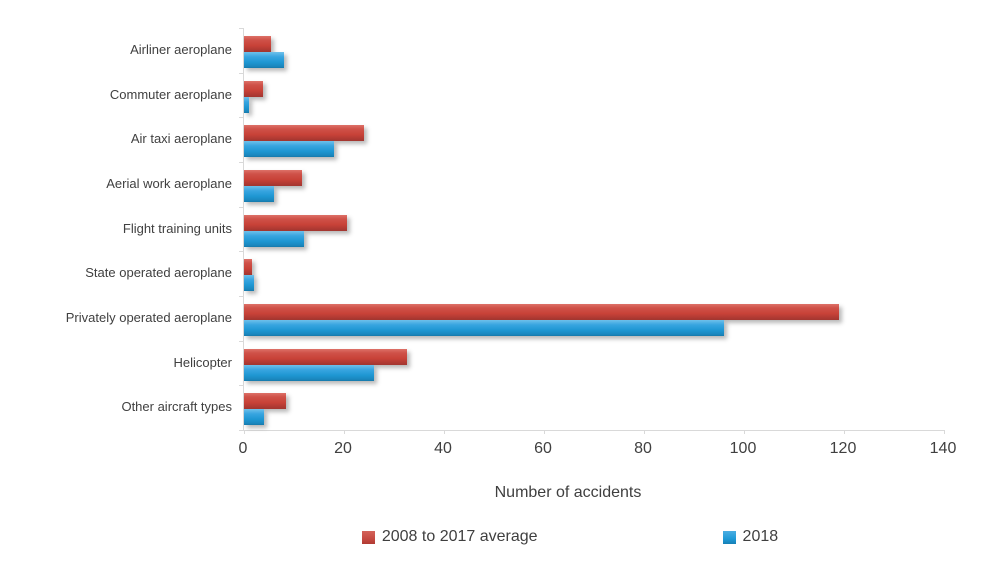  What do you see at coordinates (943, 448) in the screenshot?
I see `x-axis-tick-label: 140` at bounding box center [943, 448].